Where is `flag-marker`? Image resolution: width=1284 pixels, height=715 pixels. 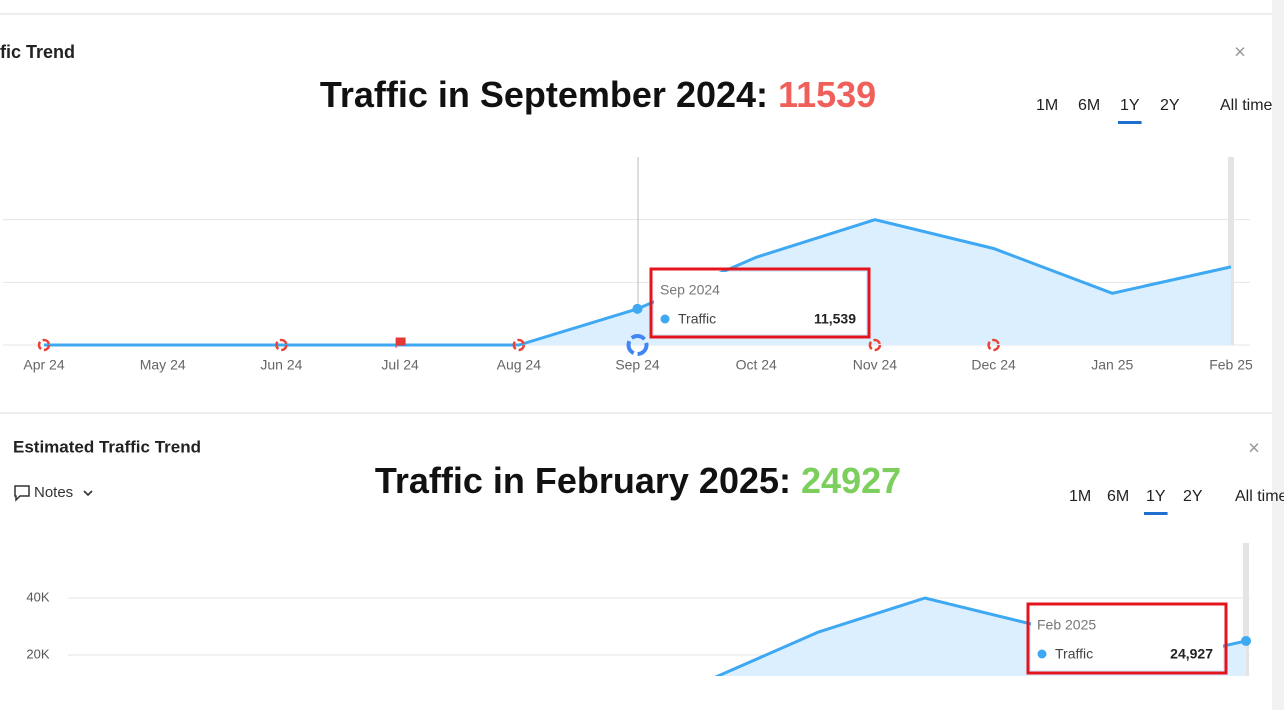
flag-marker is located at coordinates (400, 342).